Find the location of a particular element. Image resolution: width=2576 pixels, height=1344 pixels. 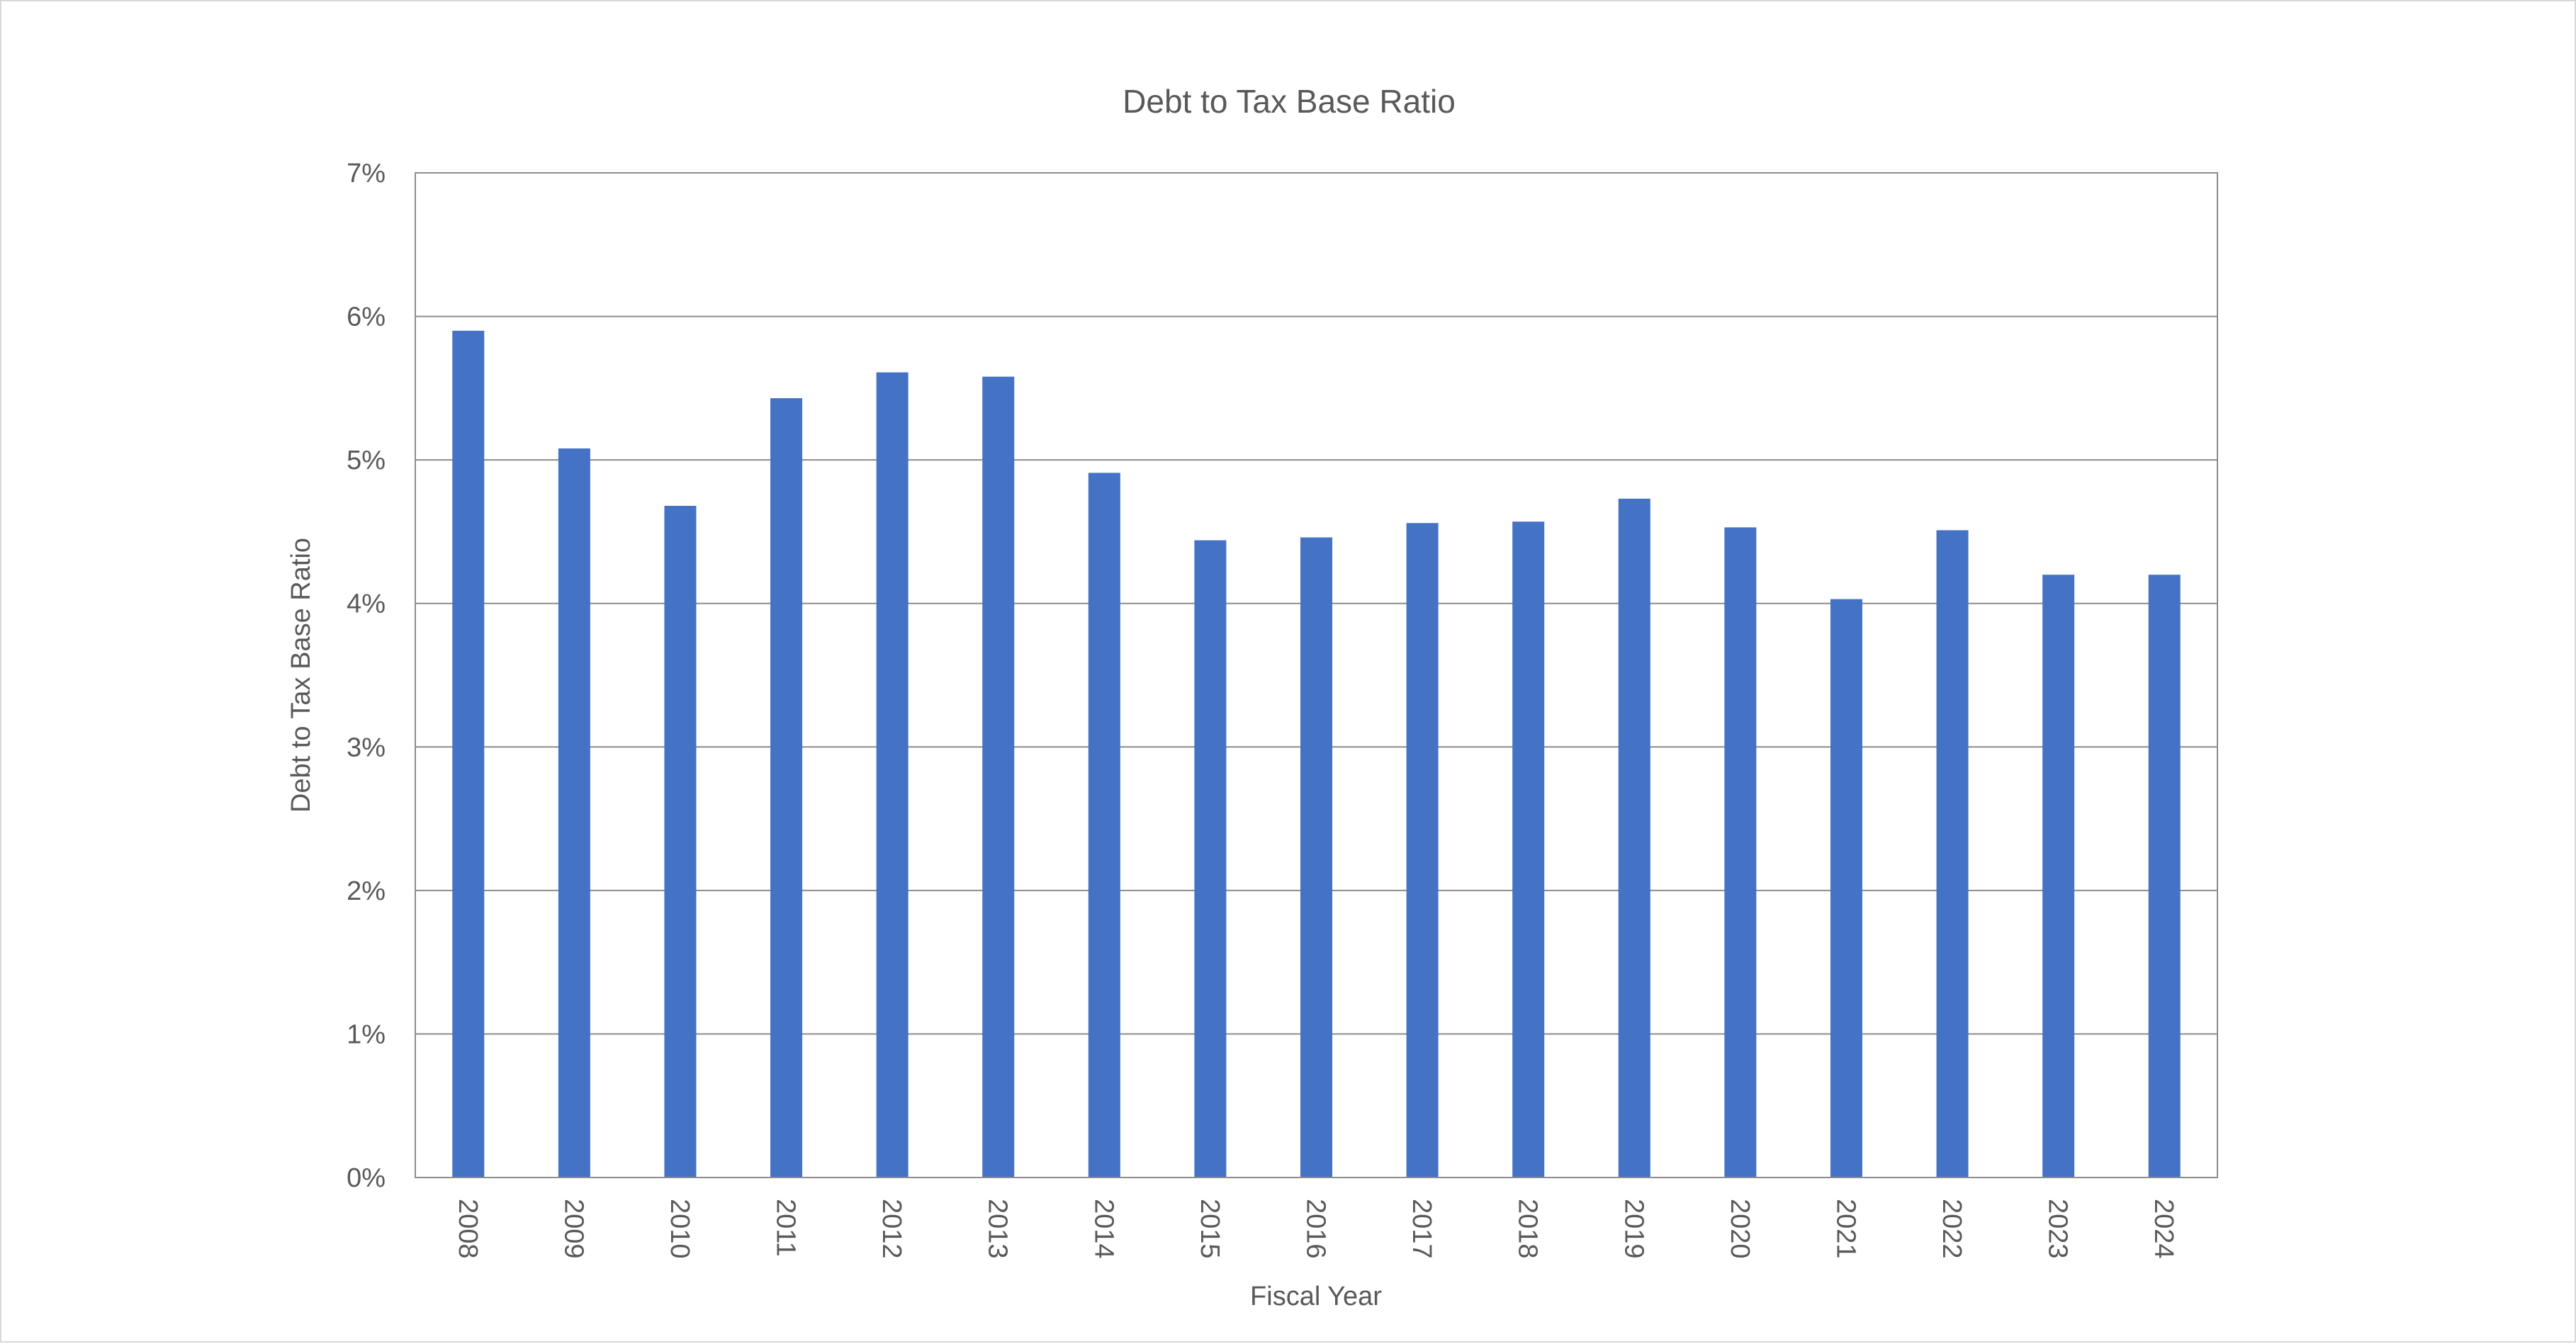

bar-2021 is located at coordinates (1846, 888).